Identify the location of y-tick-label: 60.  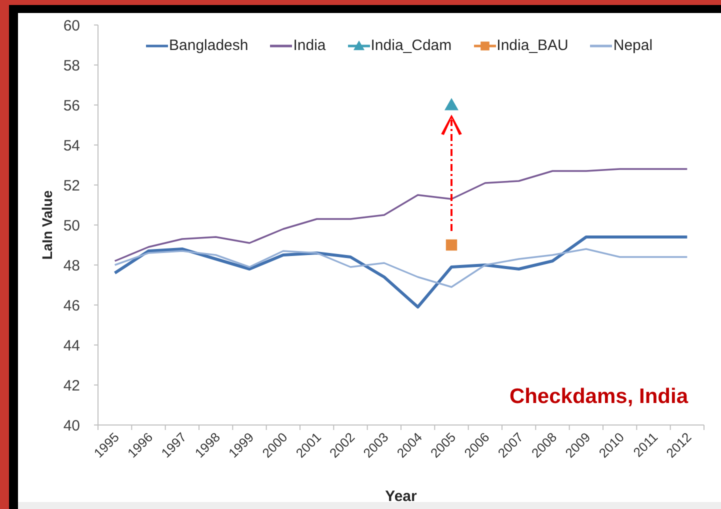
(71, 25).